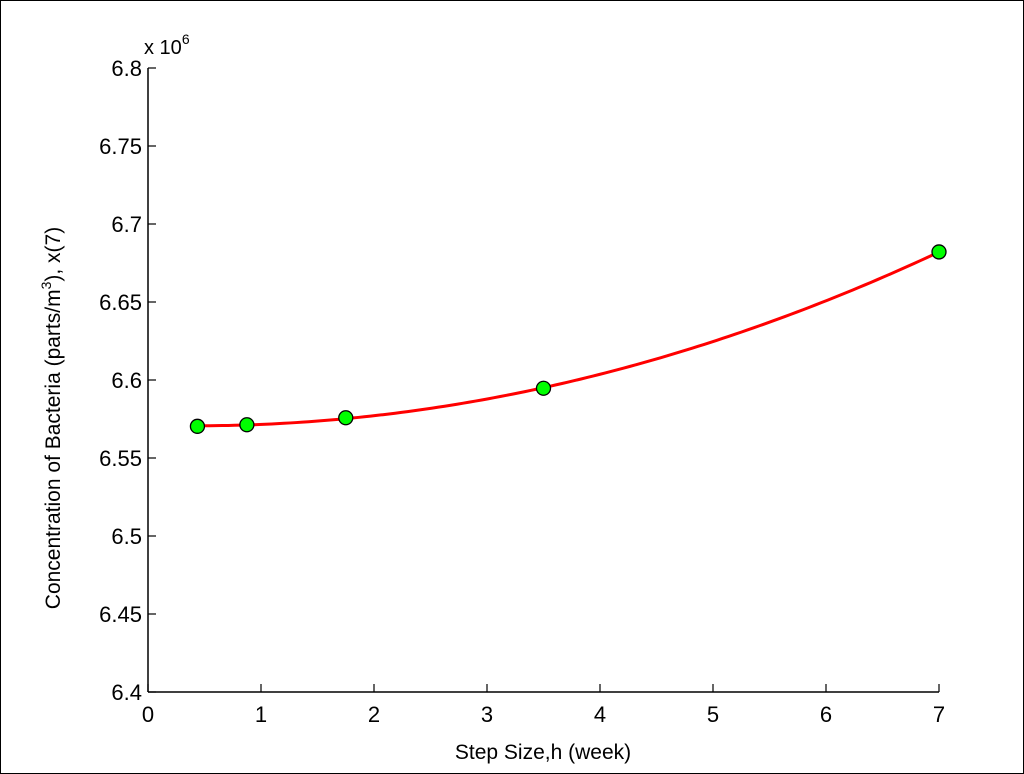 The height and width of the screenshot is (774, 1024). What do you see at coordinates (374, 714) in the screenshot?
I see `x-tick-label: 2` at bounding box center [374, 714].